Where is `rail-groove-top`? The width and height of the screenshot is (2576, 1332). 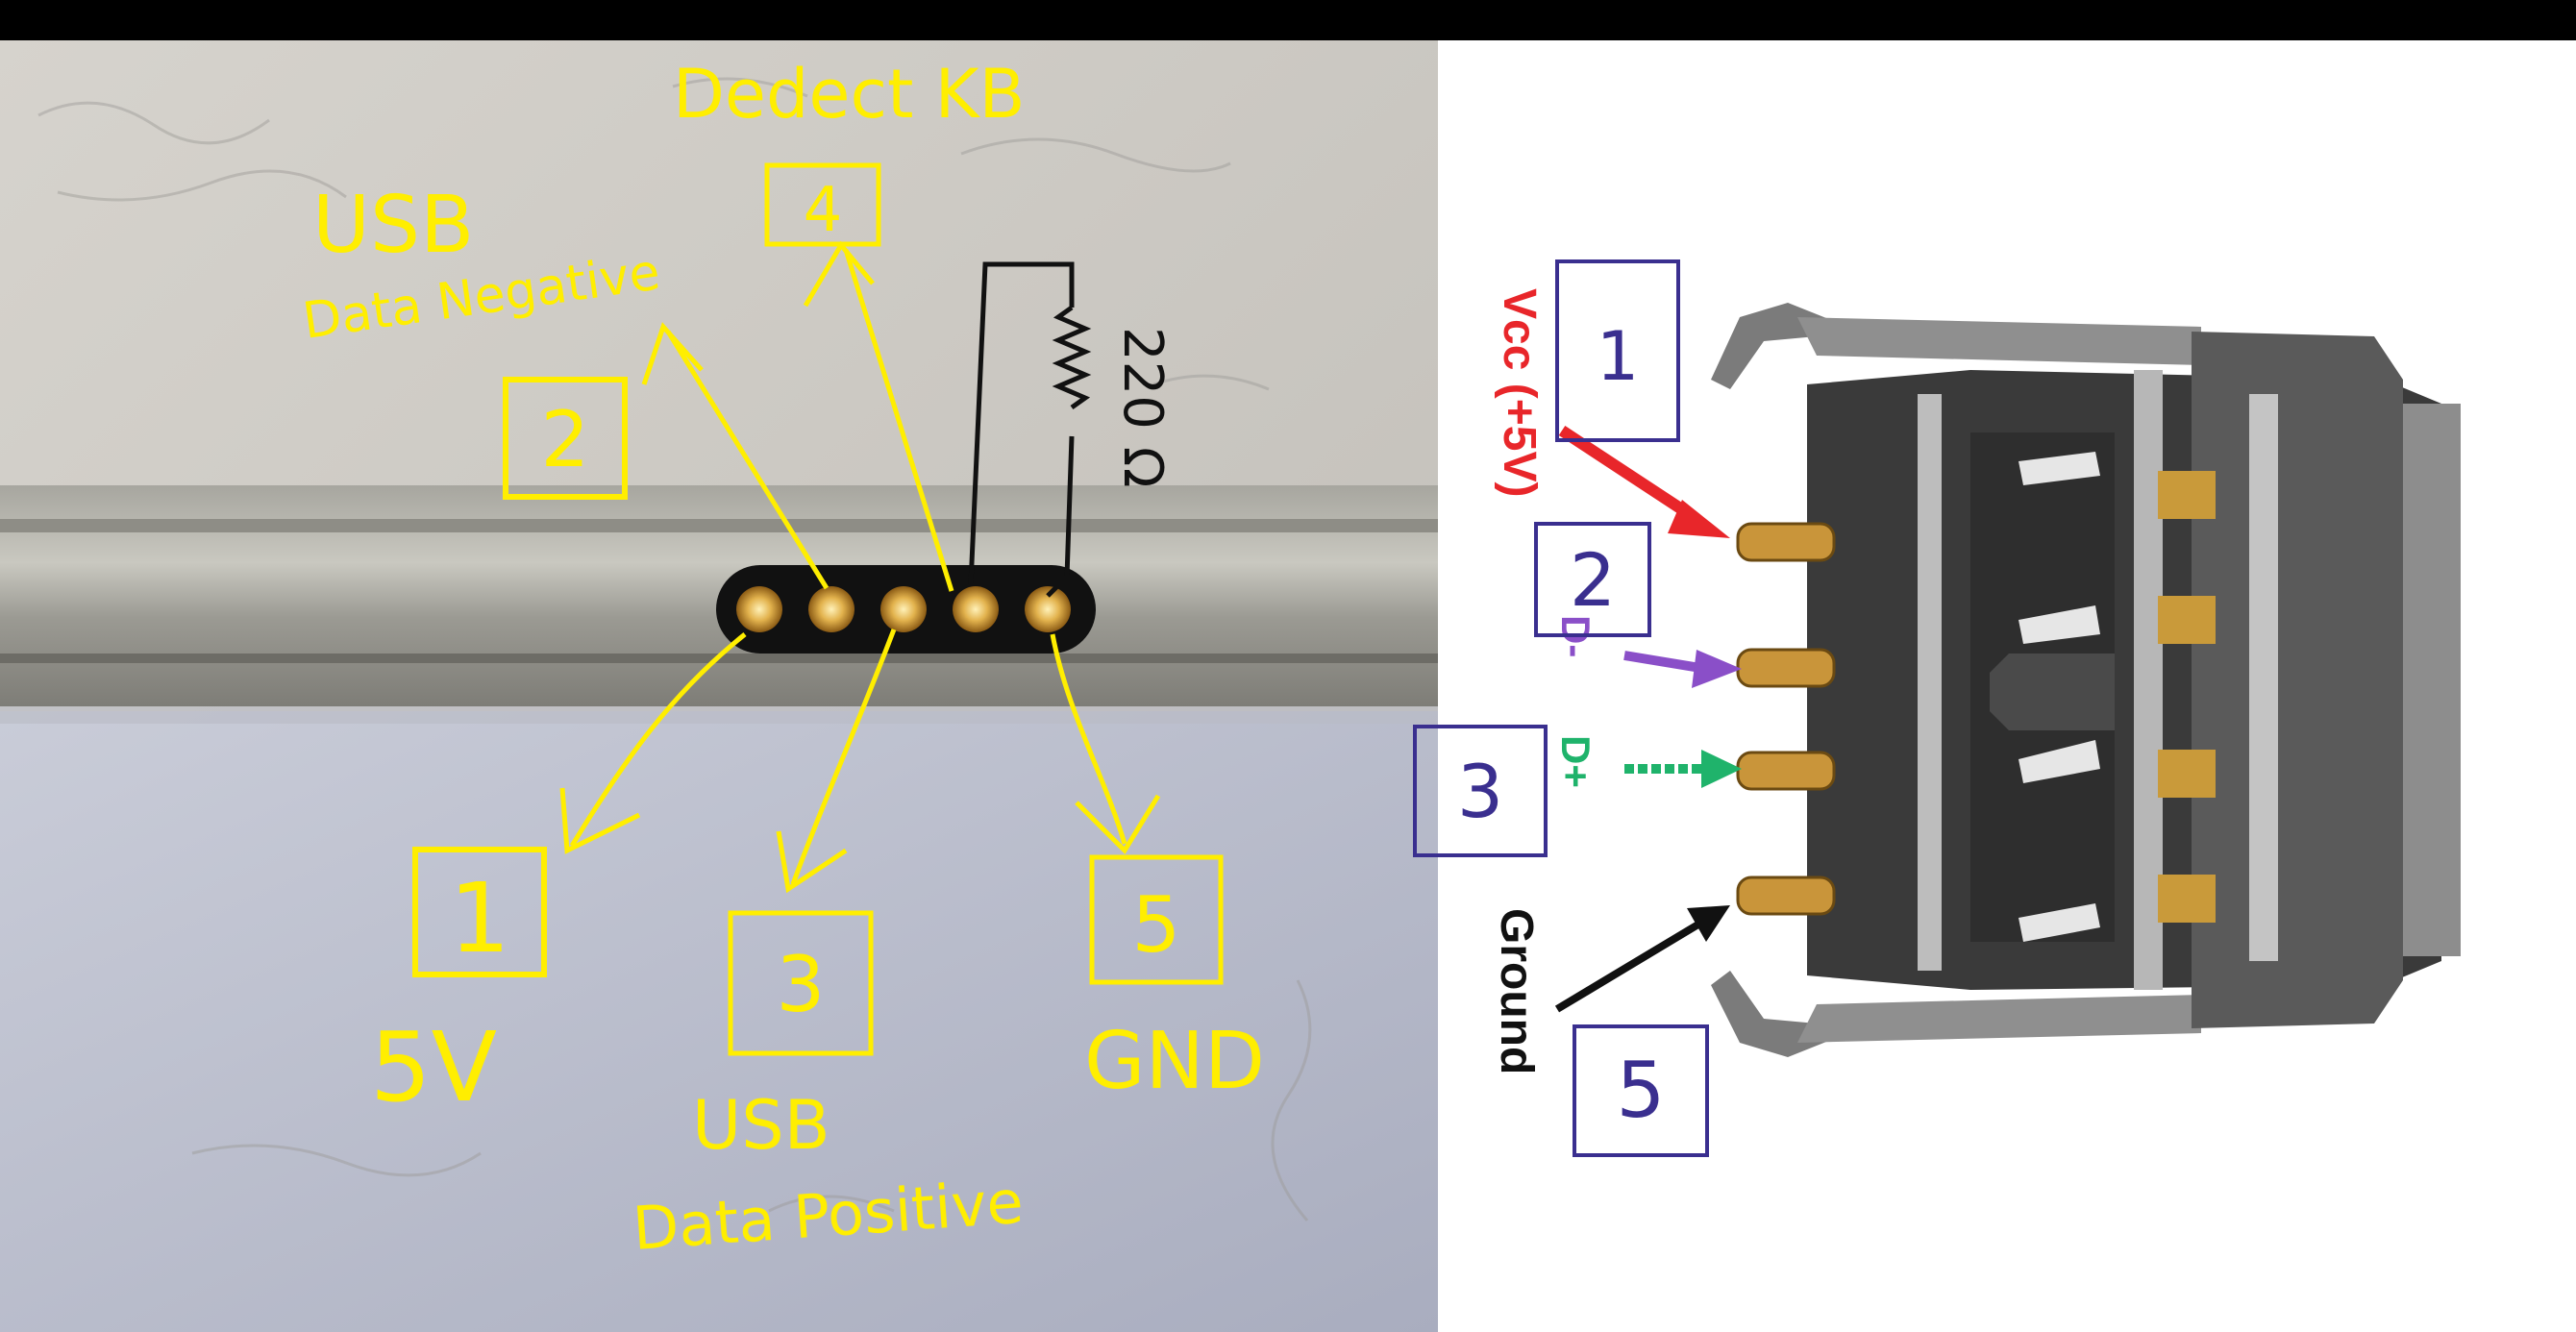 rail-groove-top is located at coordinates (719, 525).